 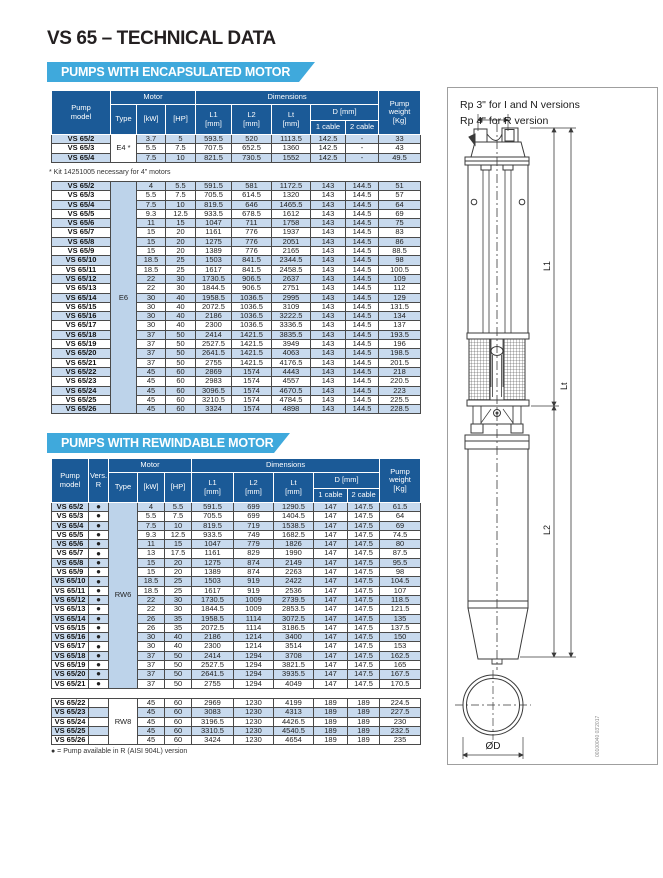 What do you see at coordinates (178, 563) in the screenshot?
I see `value-cell: 20` at bounding box center [178, 563].